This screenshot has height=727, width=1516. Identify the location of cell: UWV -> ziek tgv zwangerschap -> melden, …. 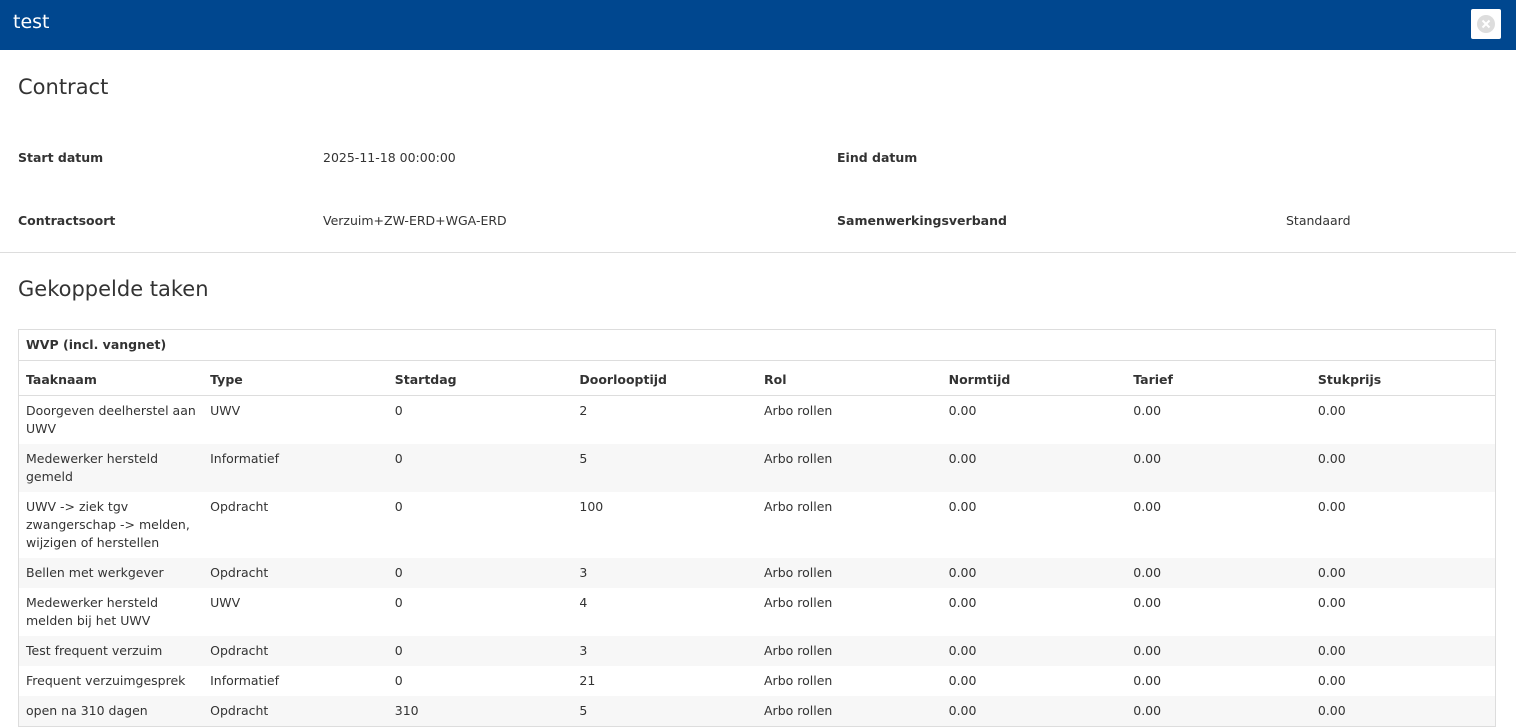
(108, 524).